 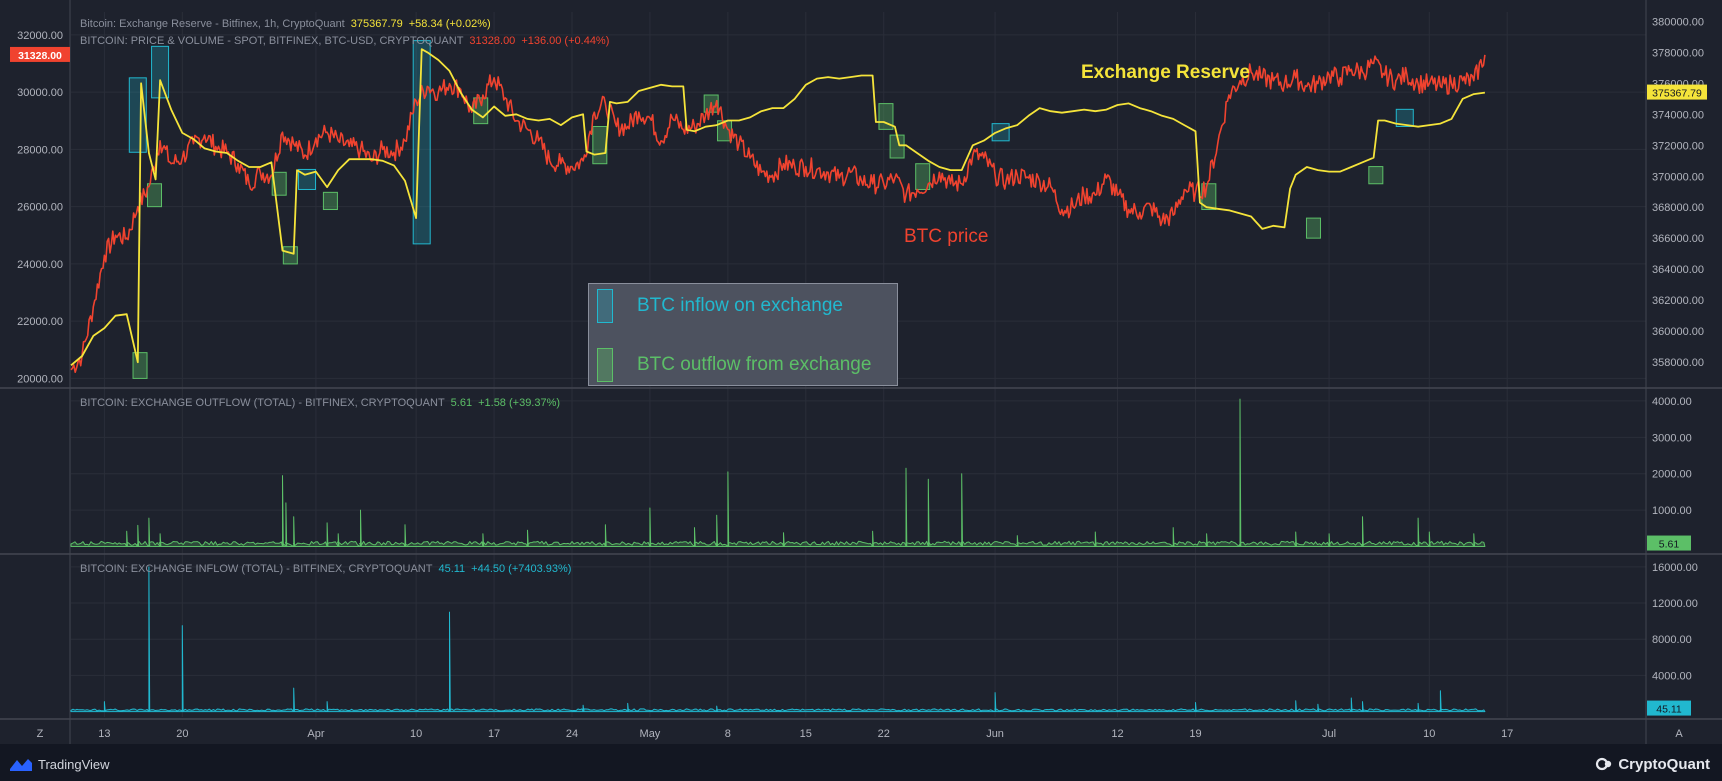 I want to click on legend-box-outflow-row: BTC outflow from exchange, so click(x=734, y=365).